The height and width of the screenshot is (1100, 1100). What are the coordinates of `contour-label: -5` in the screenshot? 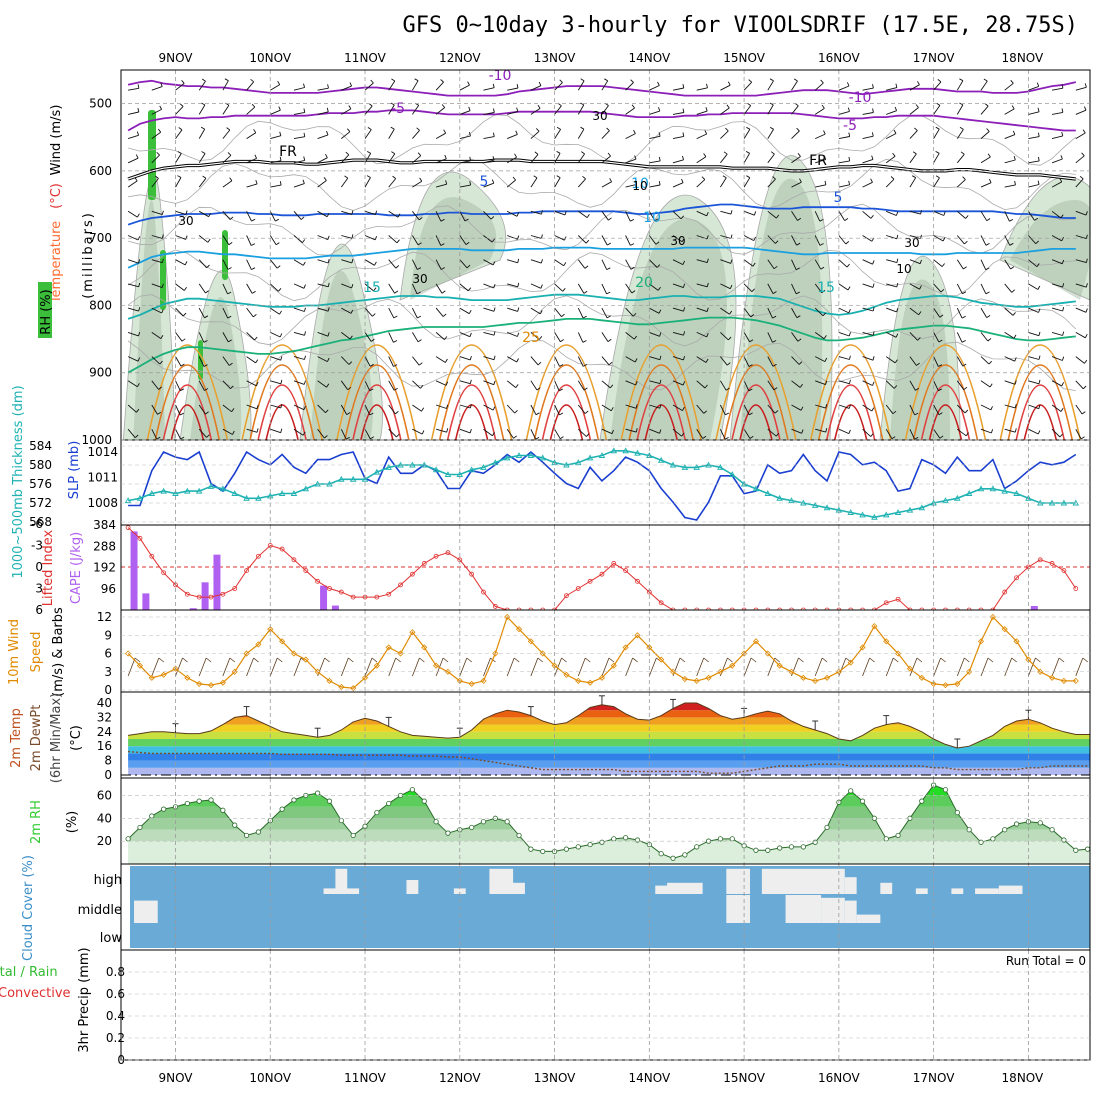 It's located at (850, 126).